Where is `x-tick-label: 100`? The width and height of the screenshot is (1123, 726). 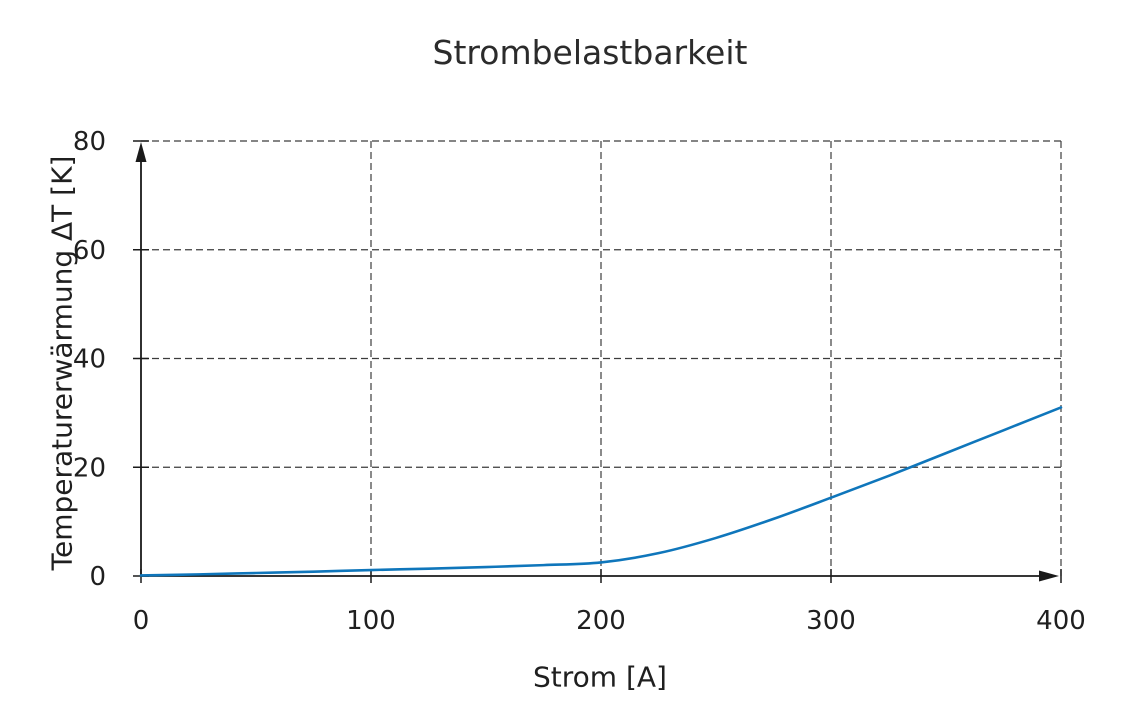
x-tick-label: 100 is located at coordinates (371, 621).